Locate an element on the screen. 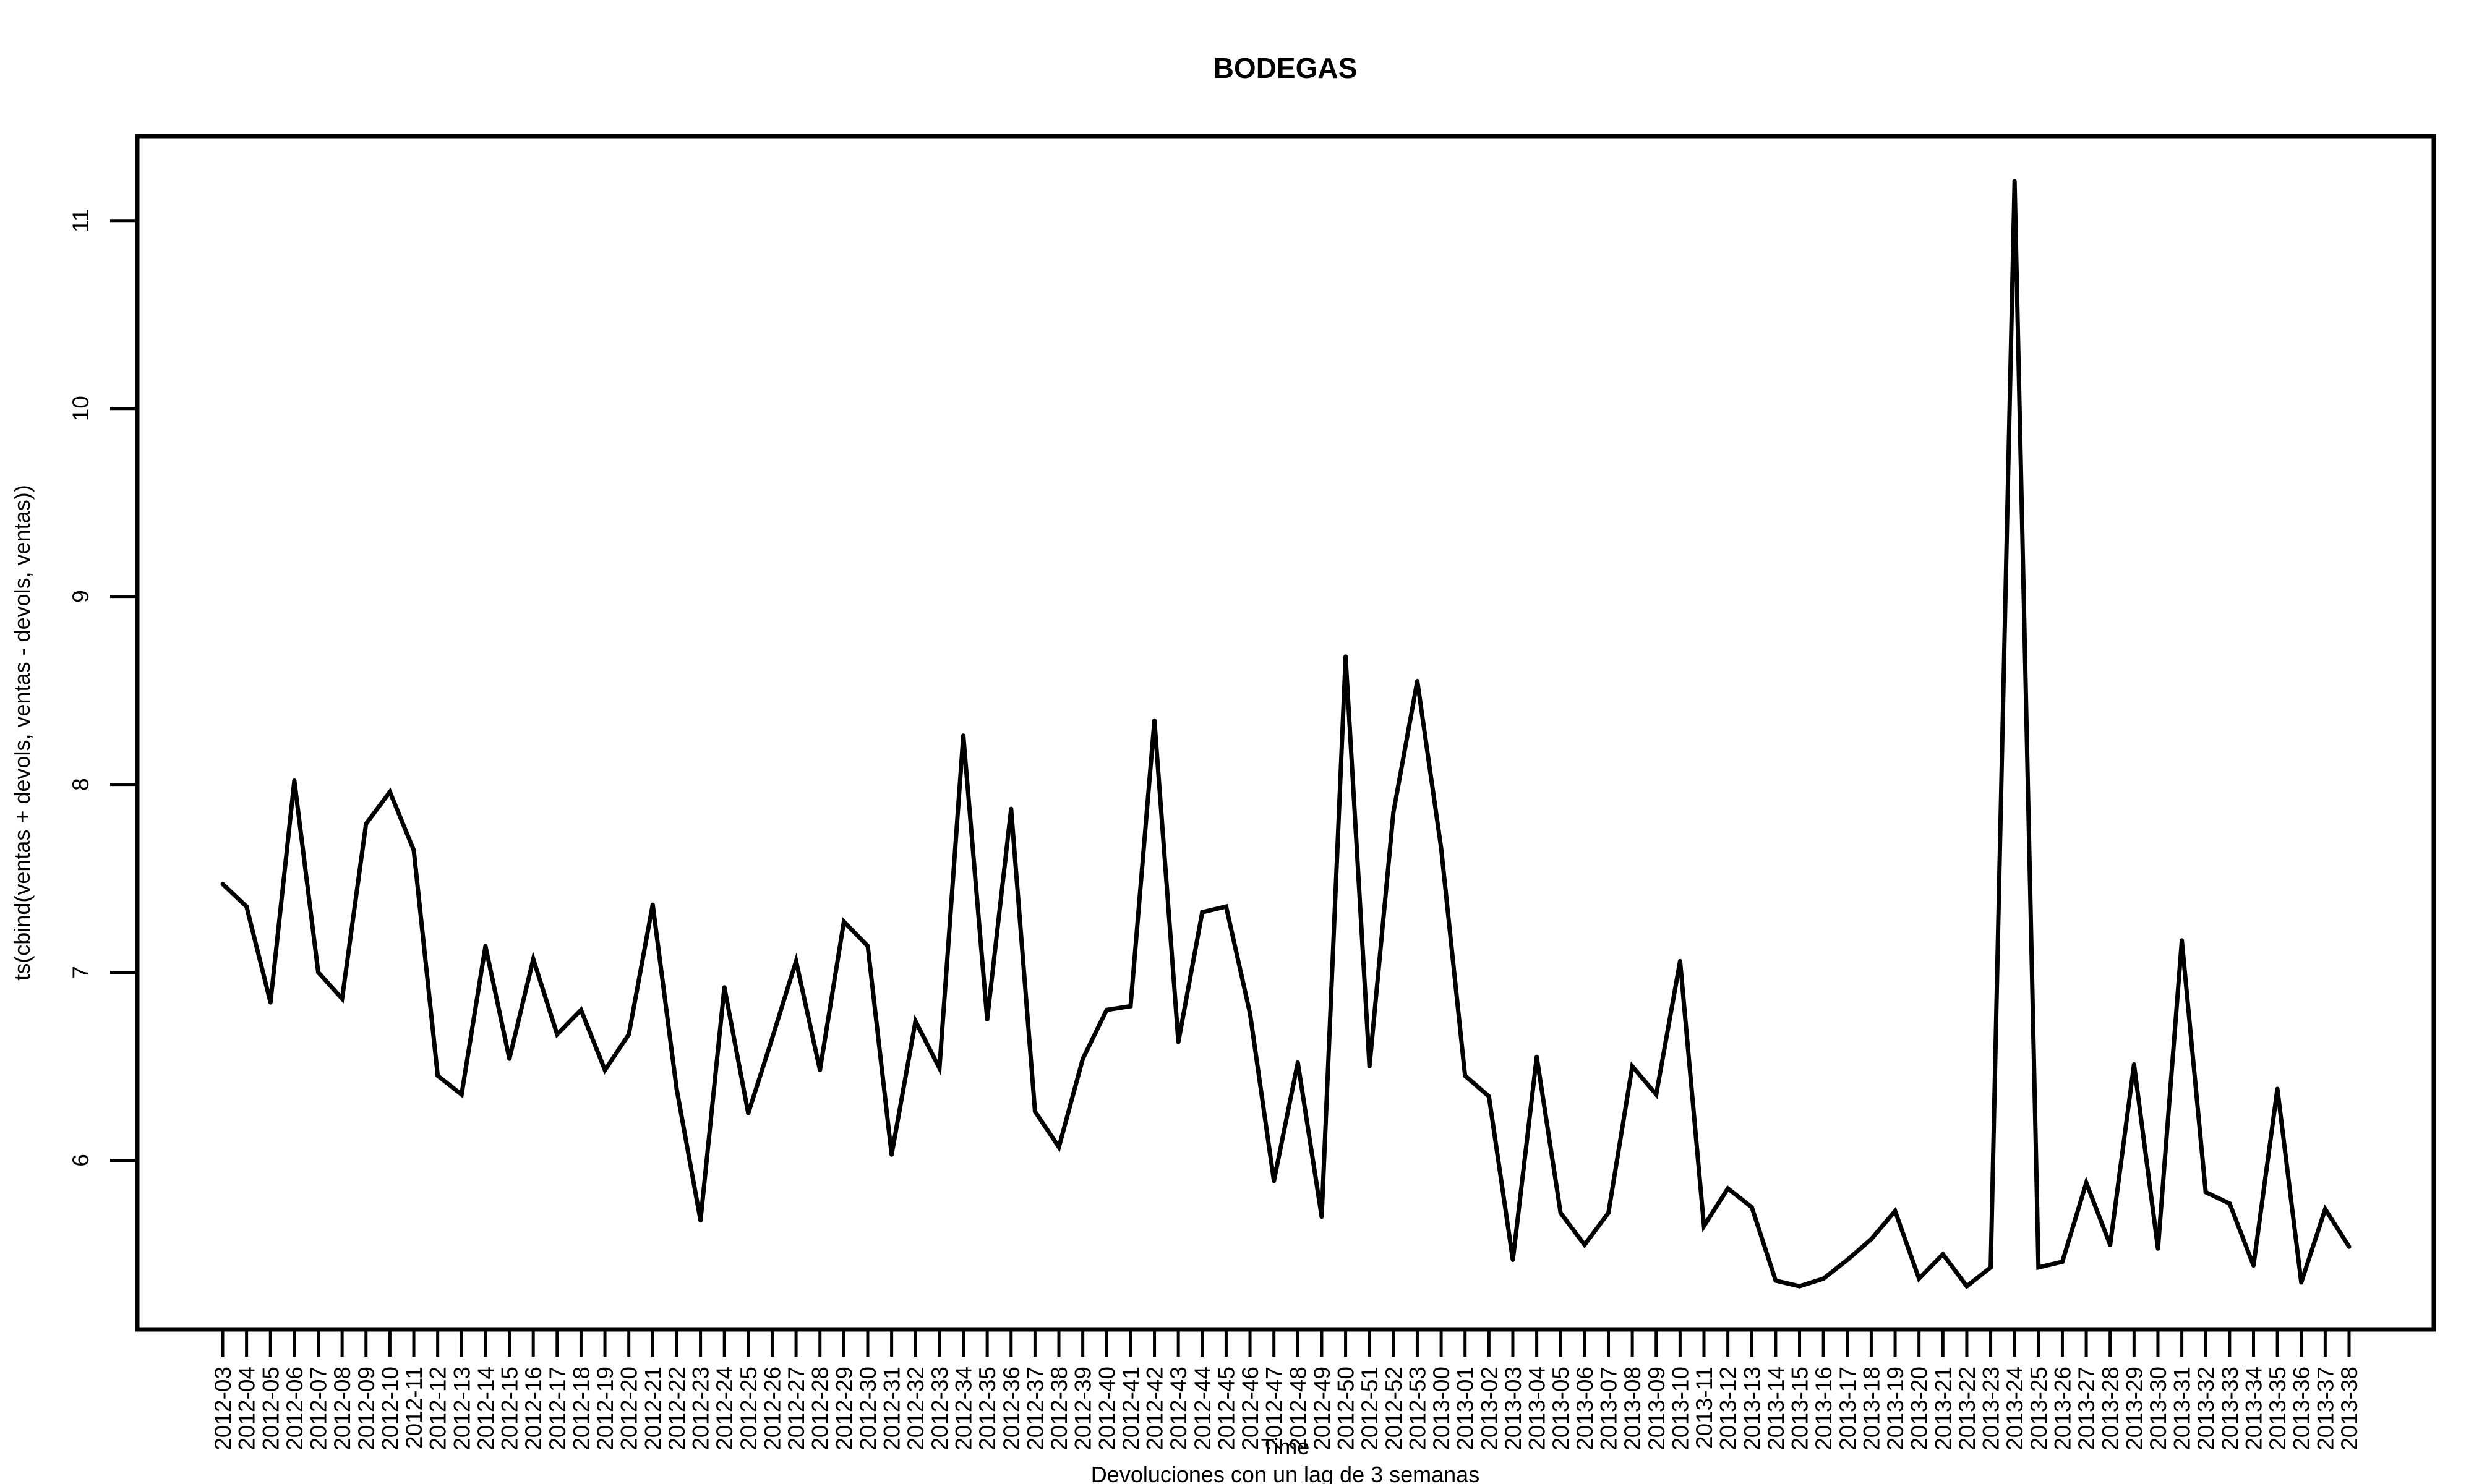  x-tick-label: 2013-03 is located at coordinates (1513, 1409).